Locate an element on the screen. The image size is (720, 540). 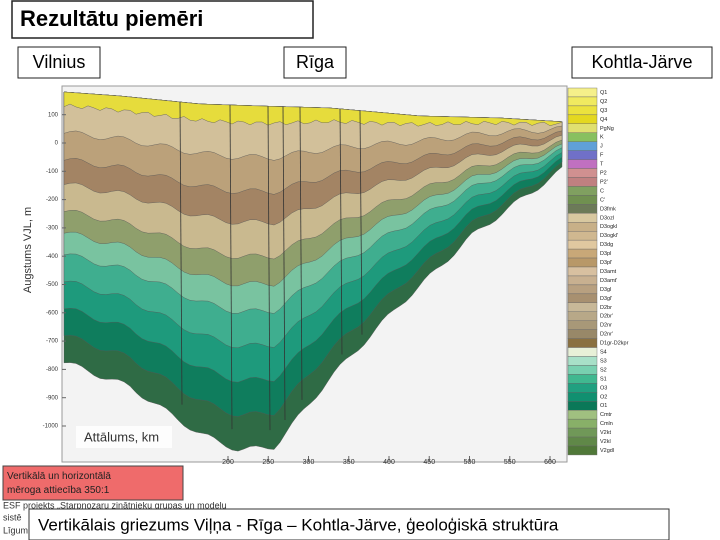
x-axis-label: Attālums, km is located at coordinates (121, 436).